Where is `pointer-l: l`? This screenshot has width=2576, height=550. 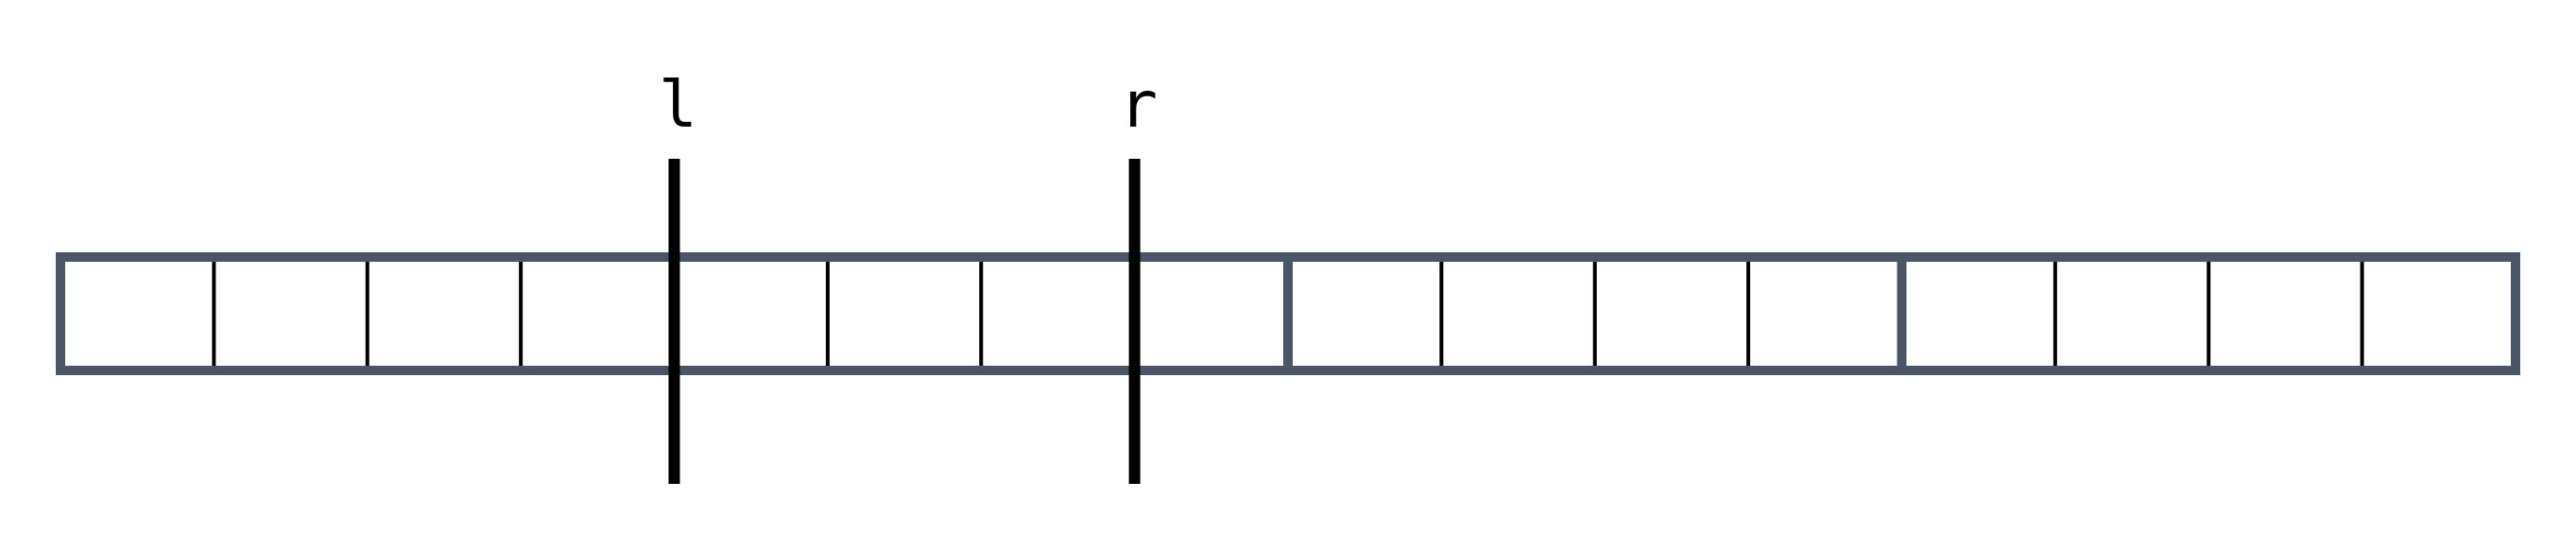
pointer-l: l is located at coordinates (678, 276).